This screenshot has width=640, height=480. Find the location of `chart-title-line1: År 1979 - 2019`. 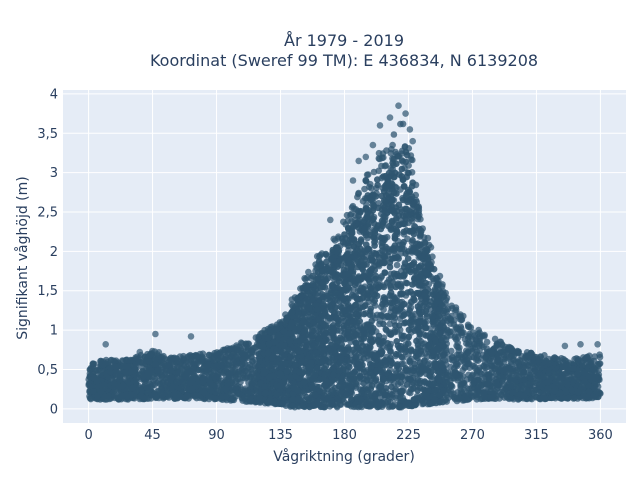

chart-title-line1: År 1979 - 2019 is located at coordinates (344, 40).